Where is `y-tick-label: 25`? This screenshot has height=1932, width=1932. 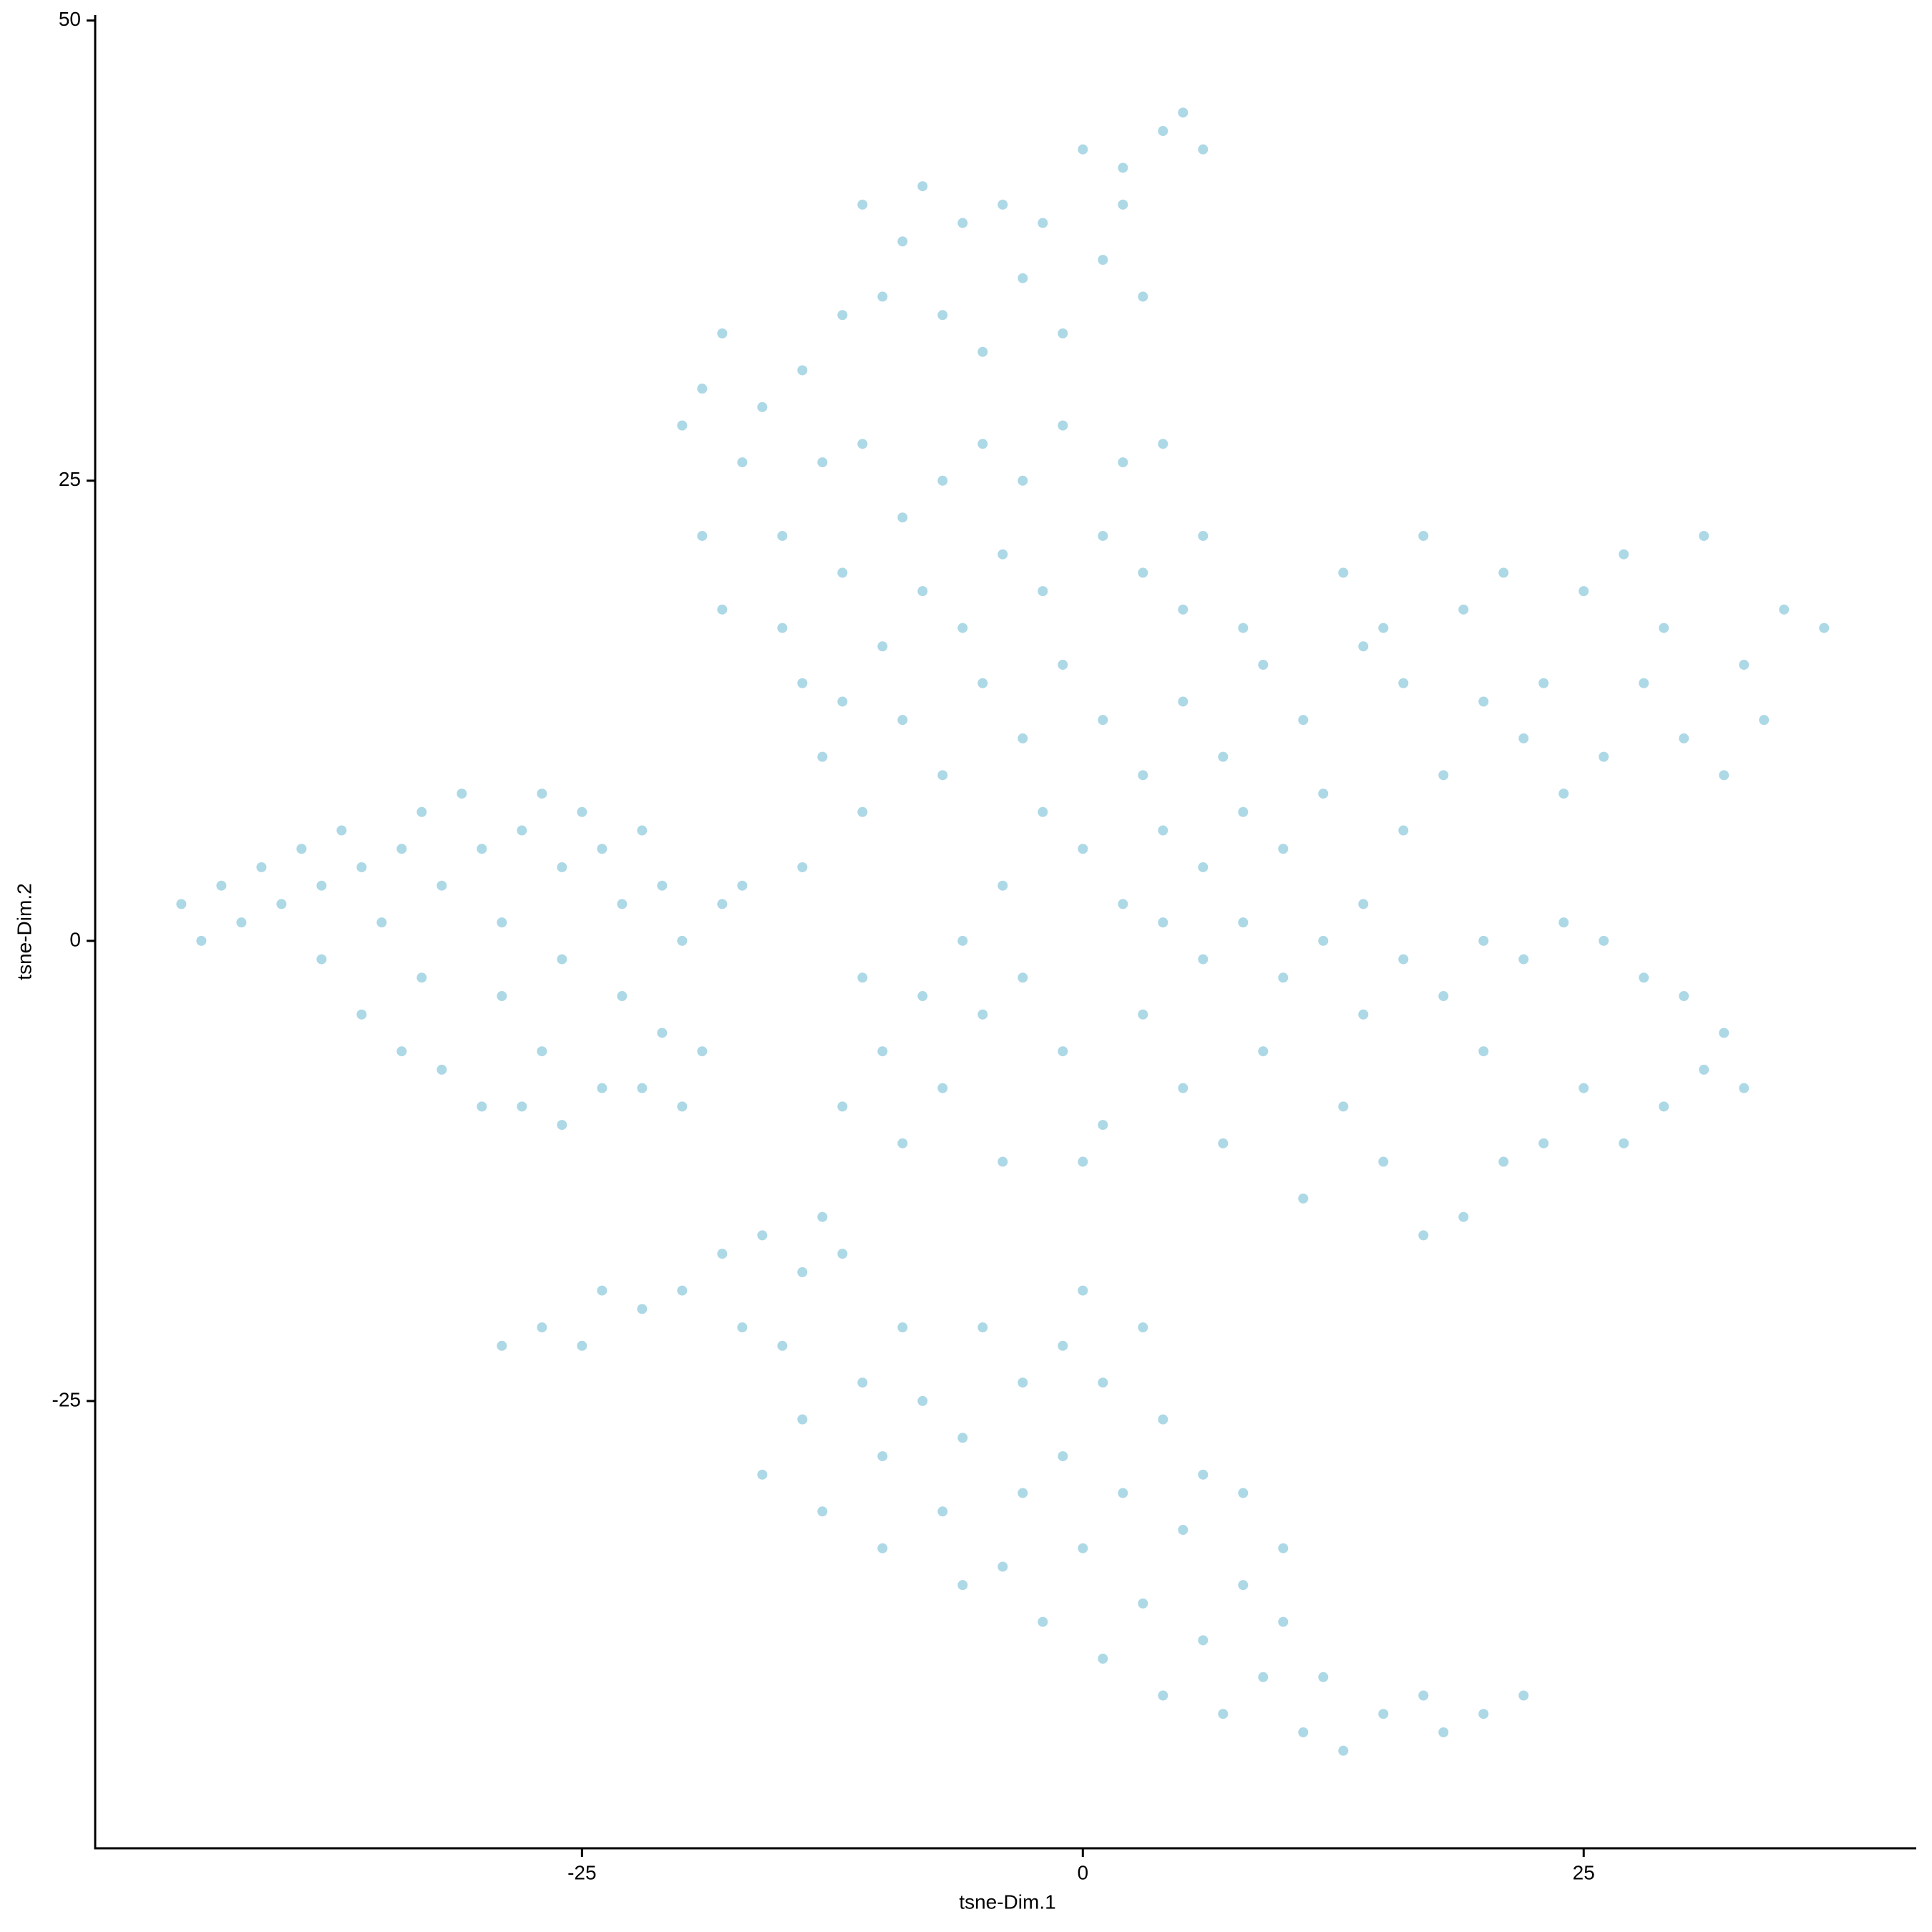
y-tick-label: 25 is located at coordinates (70, 479).